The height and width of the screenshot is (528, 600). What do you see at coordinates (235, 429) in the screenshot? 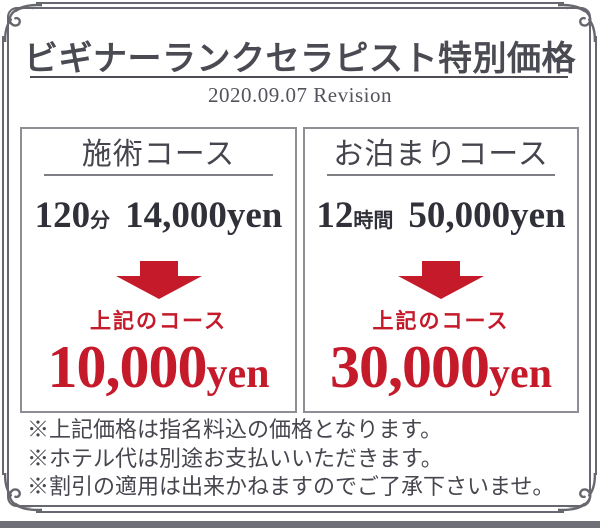
I see `footnote: ※上記価格は指名料込の価格となります。` at bounding box center [235, 429].